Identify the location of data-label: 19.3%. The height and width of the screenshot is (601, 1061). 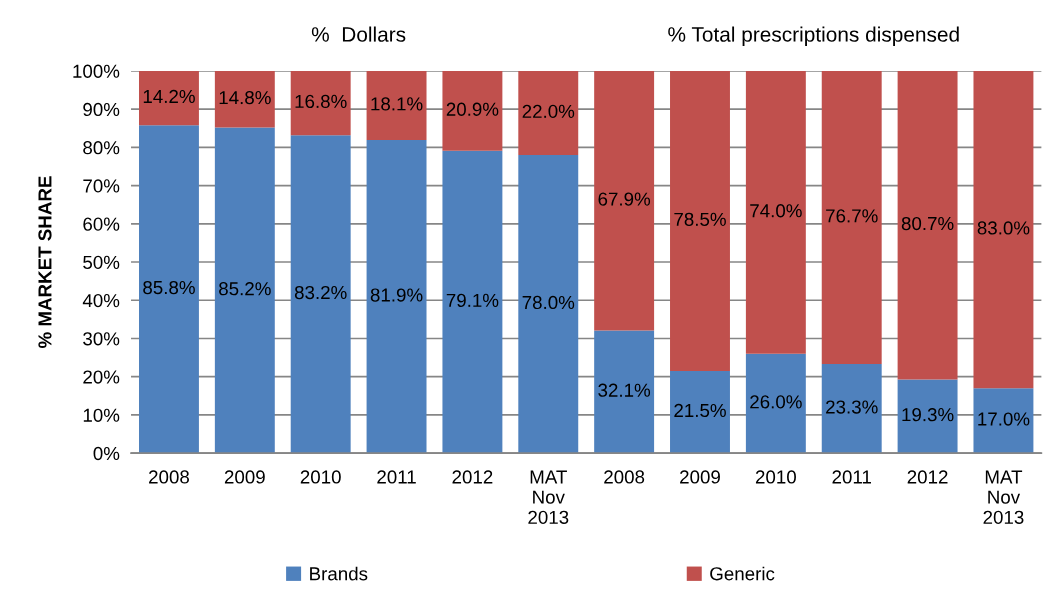
(928, 415).